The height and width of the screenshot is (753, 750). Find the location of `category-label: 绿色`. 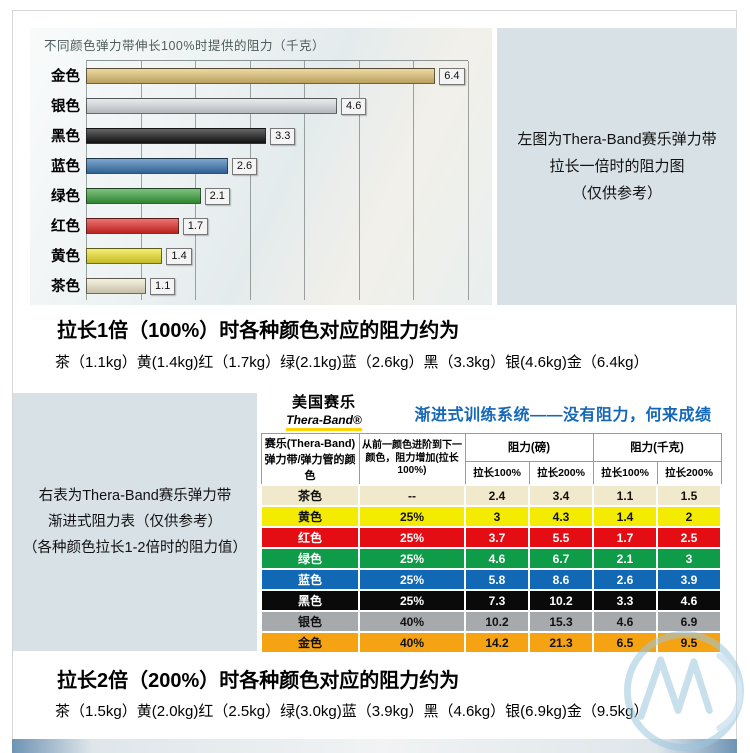

category-label: 绿色 is located at coordinates (65, 196).